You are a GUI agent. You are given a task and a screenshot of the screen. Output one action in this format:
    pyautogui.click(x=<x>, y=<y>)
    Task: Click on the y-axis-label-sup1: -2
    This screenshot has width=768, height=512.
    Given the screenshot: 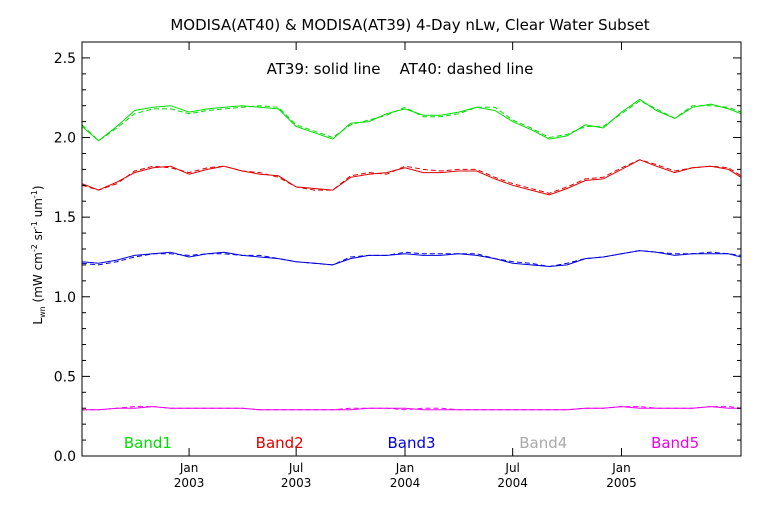 What is the action you would take?
    pyautogui.click(x=34, y=248)
    